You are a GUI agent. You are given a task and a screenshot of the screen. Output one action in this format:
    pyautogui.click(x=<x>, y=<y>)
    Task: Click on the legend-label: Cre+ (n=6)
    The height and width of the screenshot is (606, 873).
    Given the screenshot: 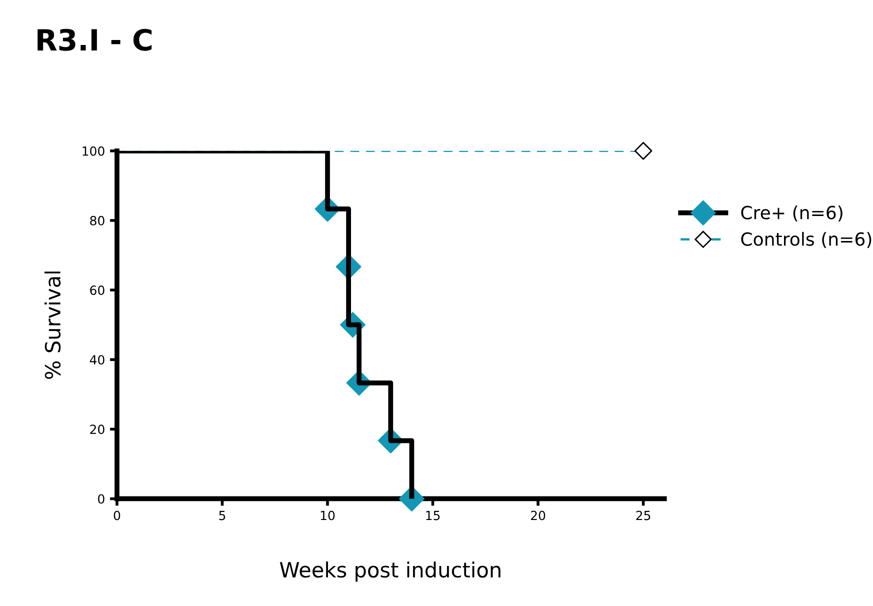 What is the action you would take?
    pyautogui.click(x=791, y=213)
    